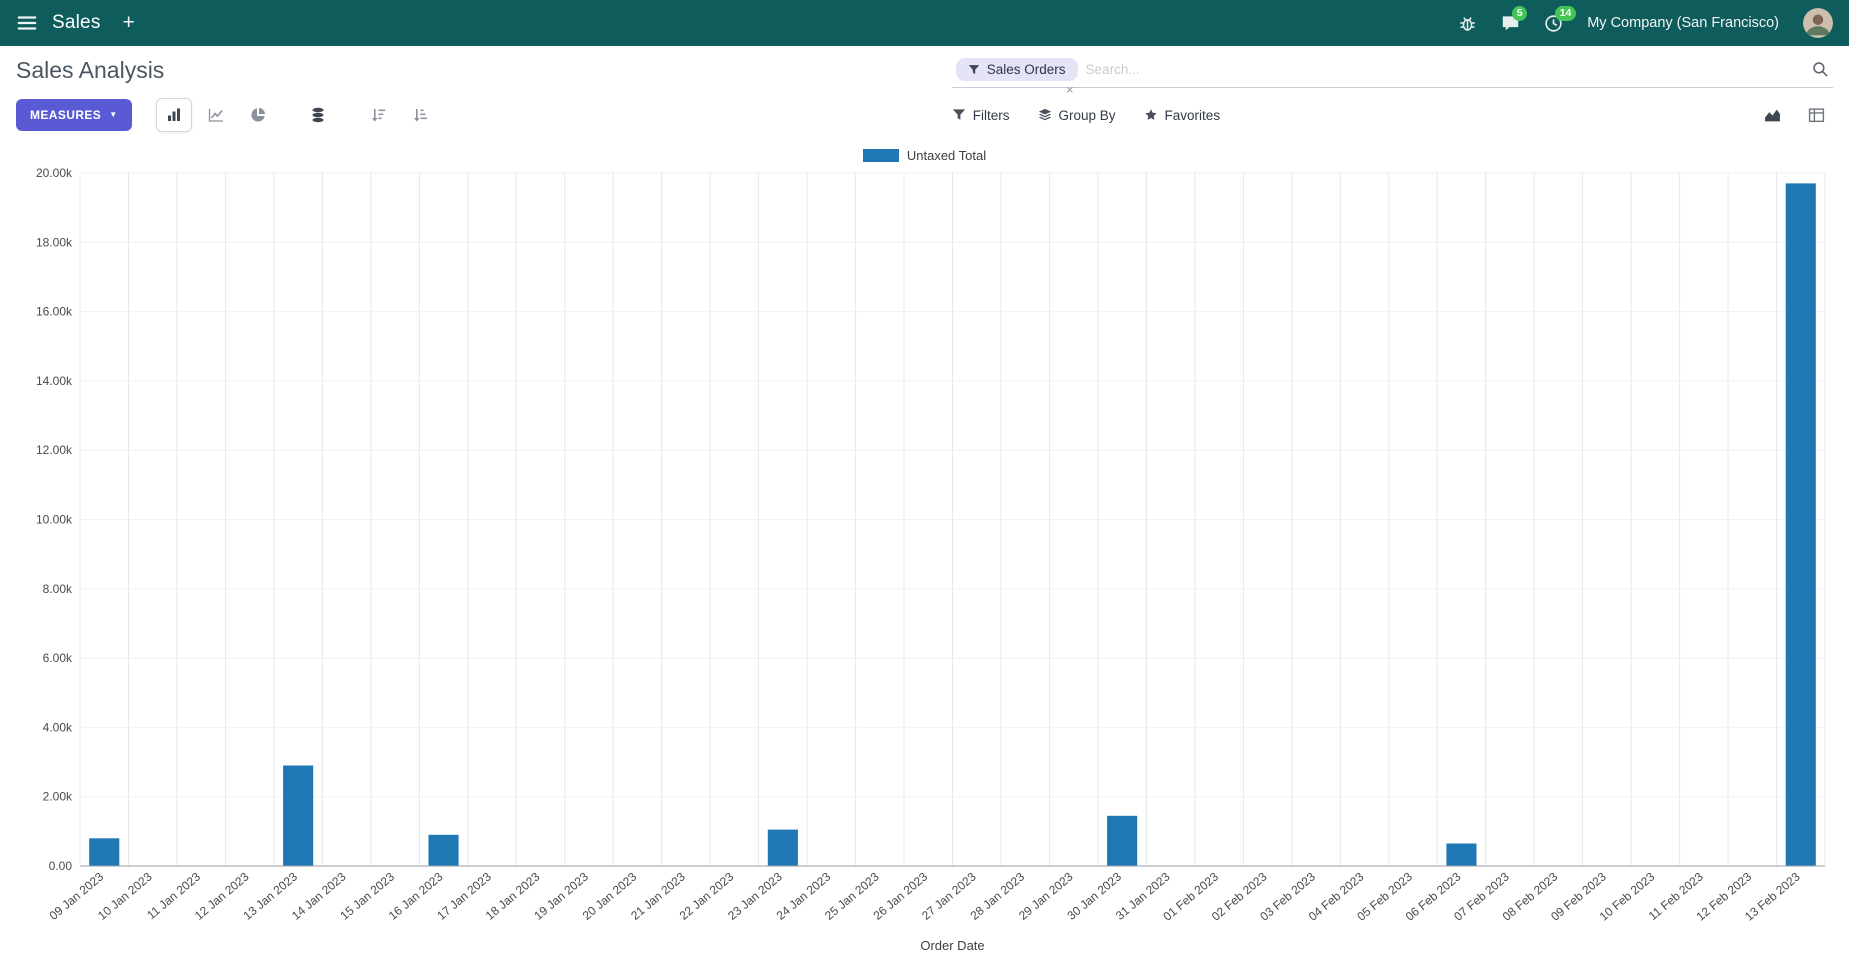 The width and height of the screenshot is (1849, 958). What do you see at coordinates (74, 115) in the screenshot?
I see `measures-button: MEASURES ▼` at bounding box center [74, 115].